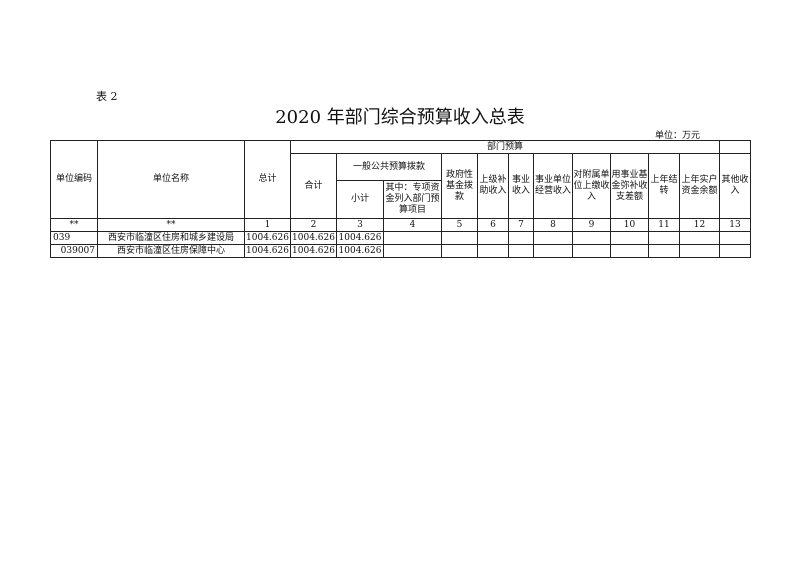  Describe the element at coordinates (74, 179) in the screenshot. I see `header-code: 单位编码` at that location.